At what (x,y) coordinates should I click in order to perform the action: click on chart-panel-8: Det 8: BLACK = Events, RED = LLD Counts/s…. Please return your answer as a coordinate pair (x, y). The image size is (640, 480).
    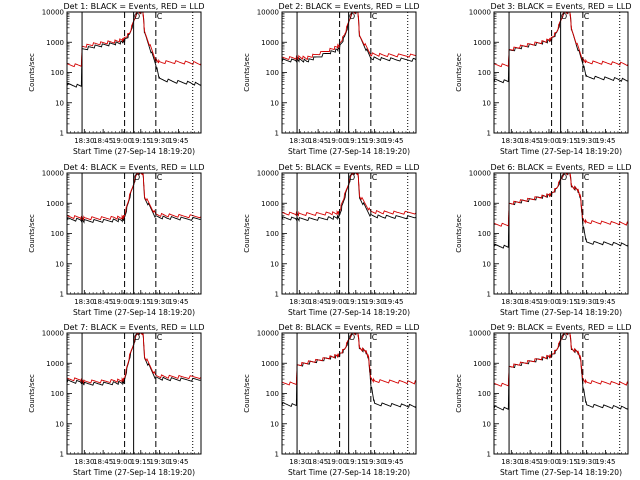
    Looking at the image, I should click on (331, 400).